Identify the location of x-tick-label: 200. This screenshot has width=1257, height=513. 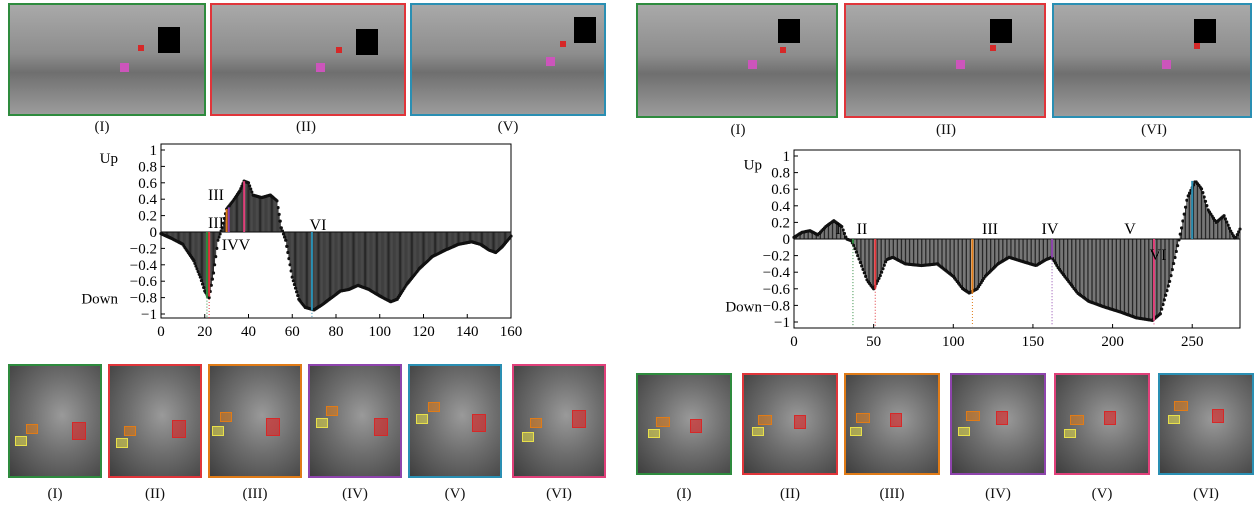
(1112, 342).